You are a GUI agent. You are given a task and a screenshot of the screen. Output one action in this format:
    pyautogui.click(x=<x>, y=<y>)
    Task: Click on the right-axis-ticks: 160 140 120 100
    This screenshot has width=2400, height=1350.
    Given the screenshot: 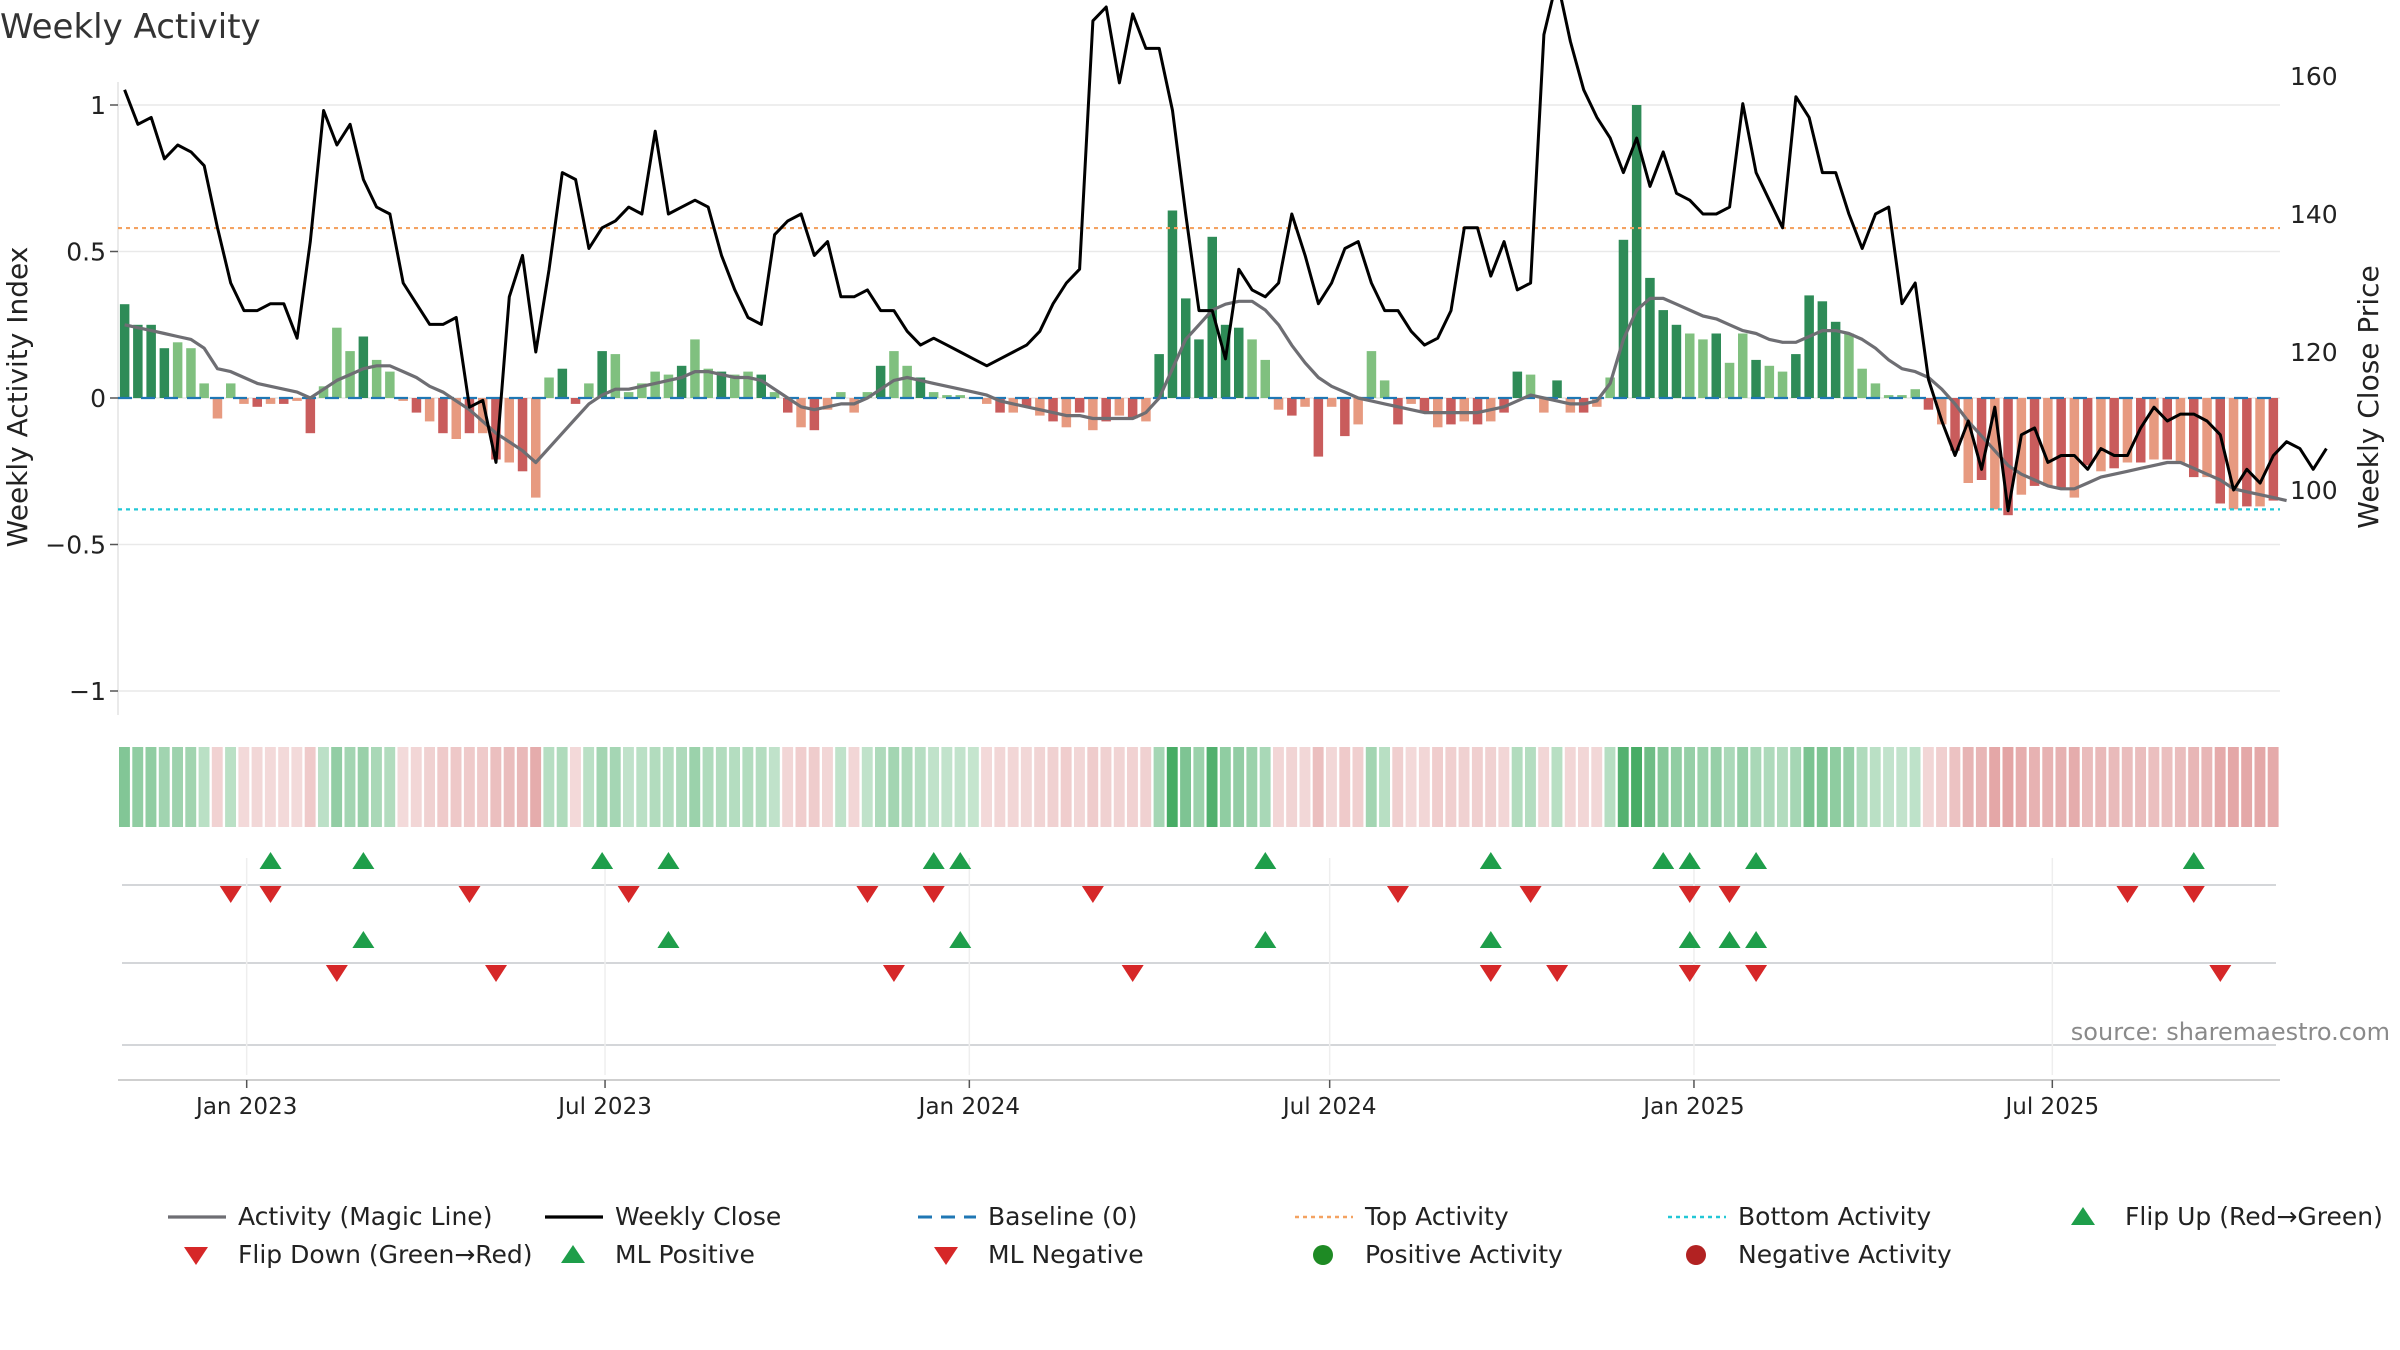 What is the action you would take?
    pyautogui.click(x=2314, y=283)
    